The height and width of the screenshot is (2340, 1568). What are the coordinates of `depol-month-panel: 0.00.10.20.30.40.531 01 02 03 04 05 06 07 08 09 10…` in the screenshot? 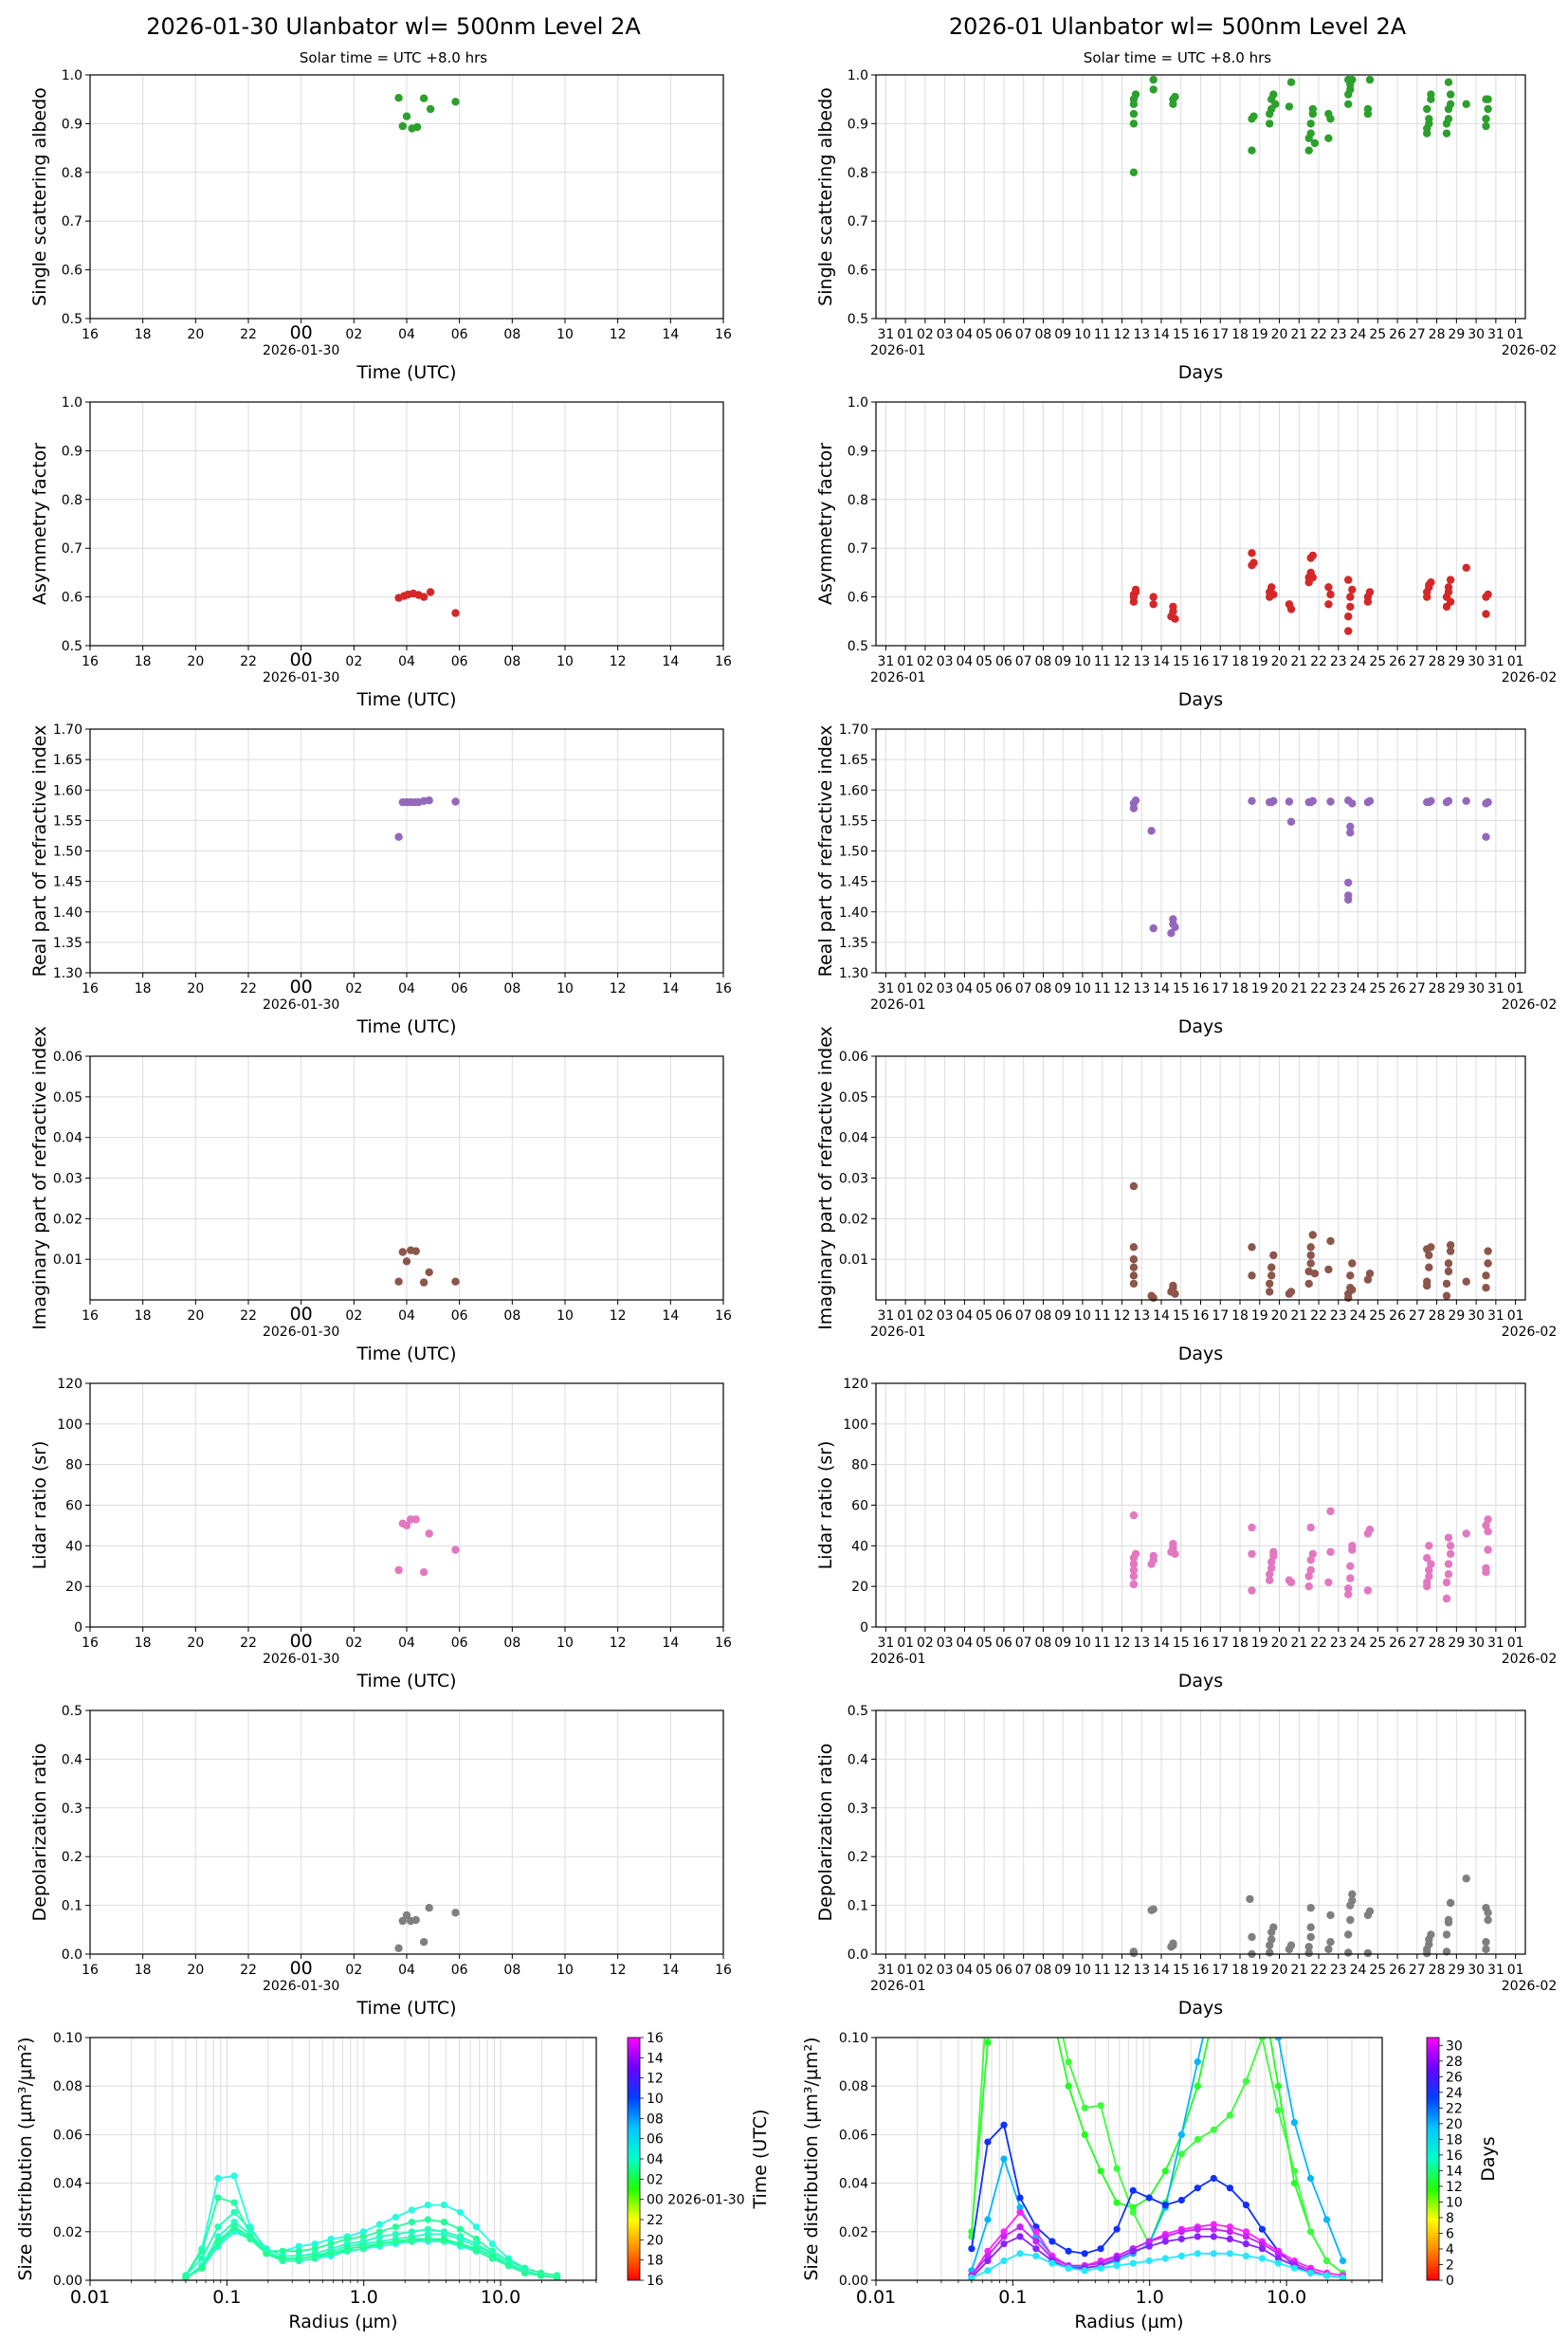 It's located at (1186, 1861).